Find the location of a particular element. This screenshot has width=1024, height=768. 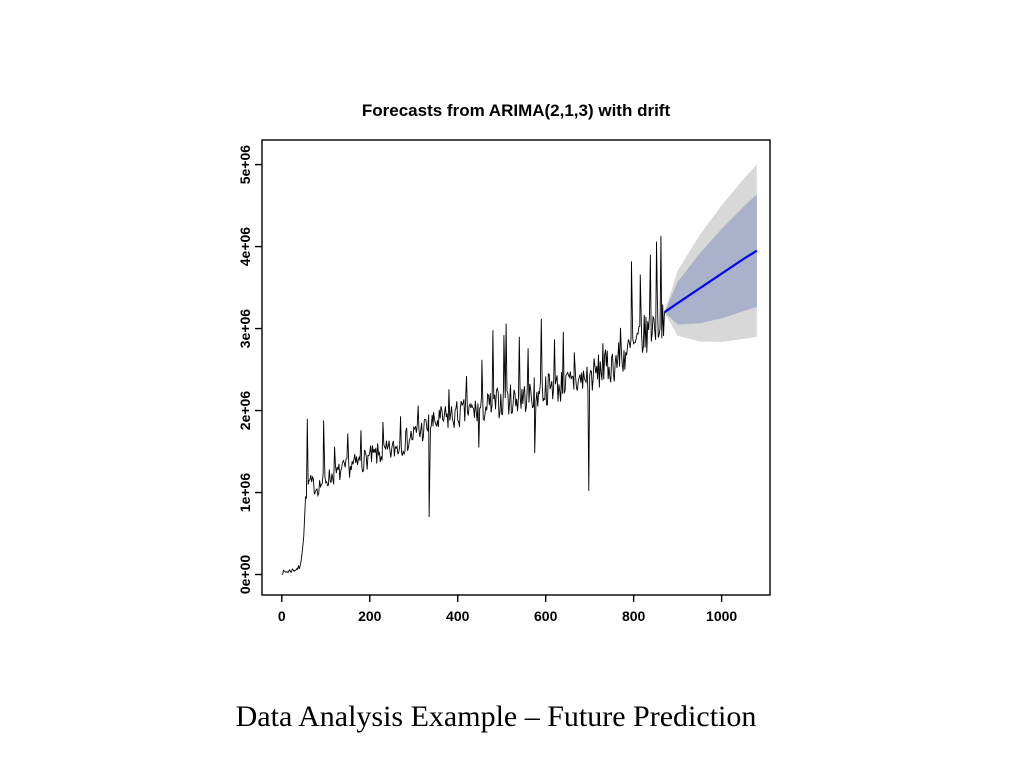

x-tick-label: 400 is located at coordinates (458, 616).